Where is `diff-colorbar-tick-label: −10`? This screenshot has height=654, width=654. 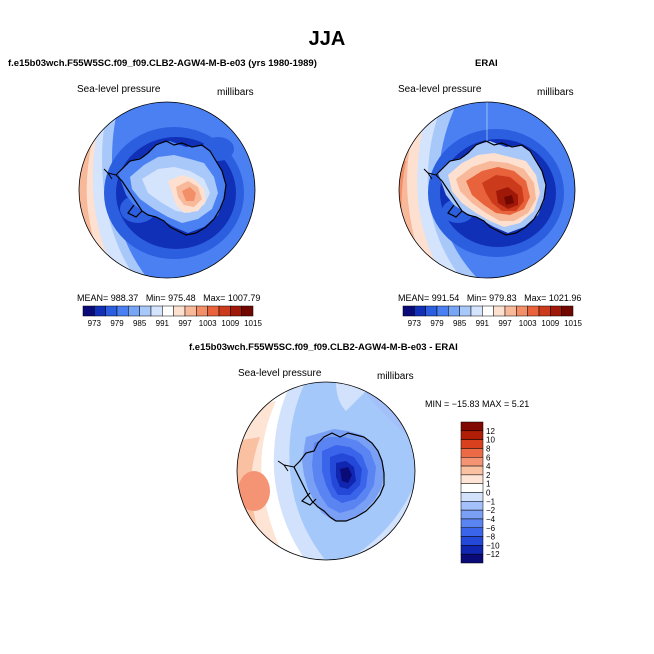
diff-colorbar-tick-label: −10 is located at coordinates (493, 545).